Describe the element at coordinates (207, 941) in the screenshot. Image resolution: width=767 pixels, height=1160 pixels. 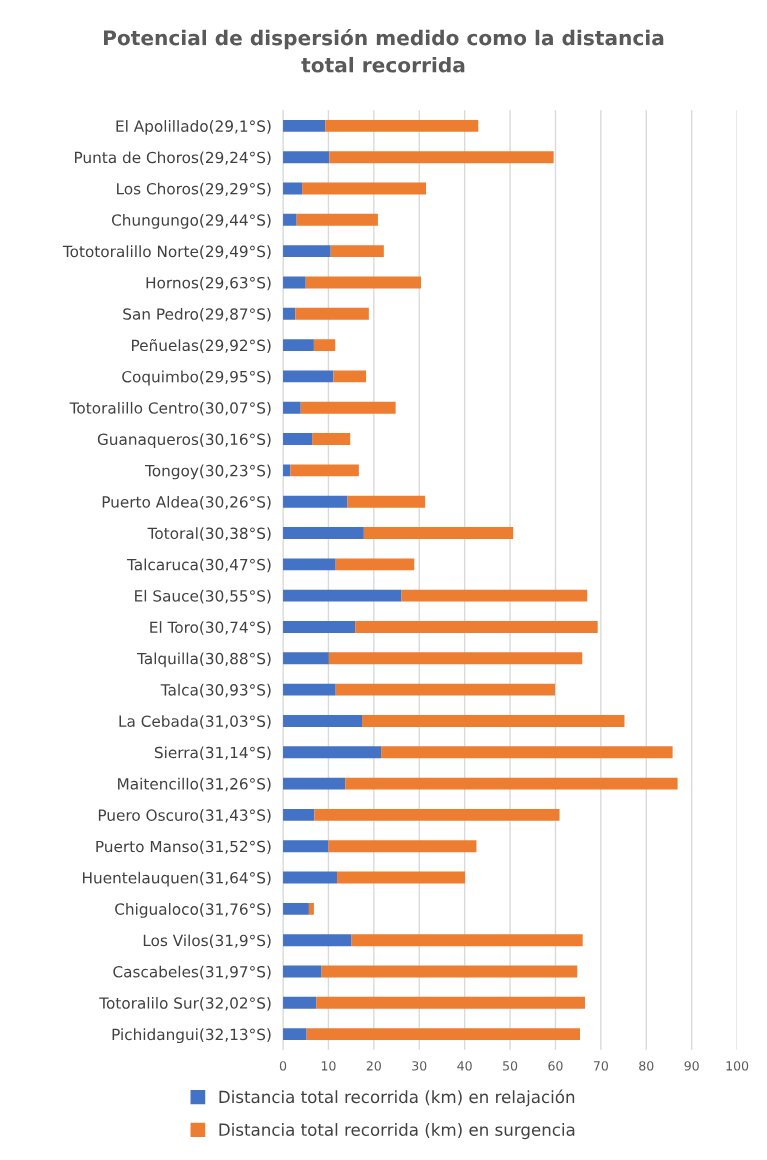
I see `y-tick-label: Los Vilos(31,9°S)` at that location.